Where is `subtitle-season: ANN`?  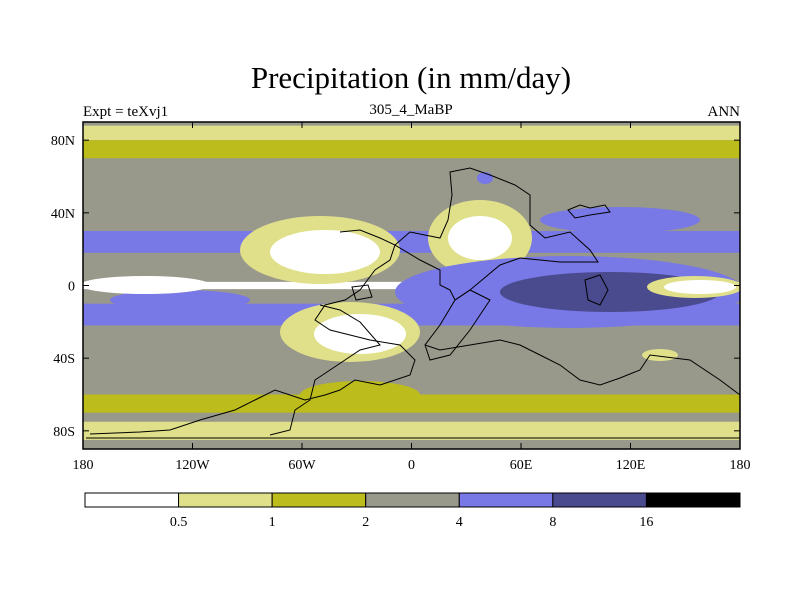 subtitle-season: ANN is located at coordinates (724, 112).